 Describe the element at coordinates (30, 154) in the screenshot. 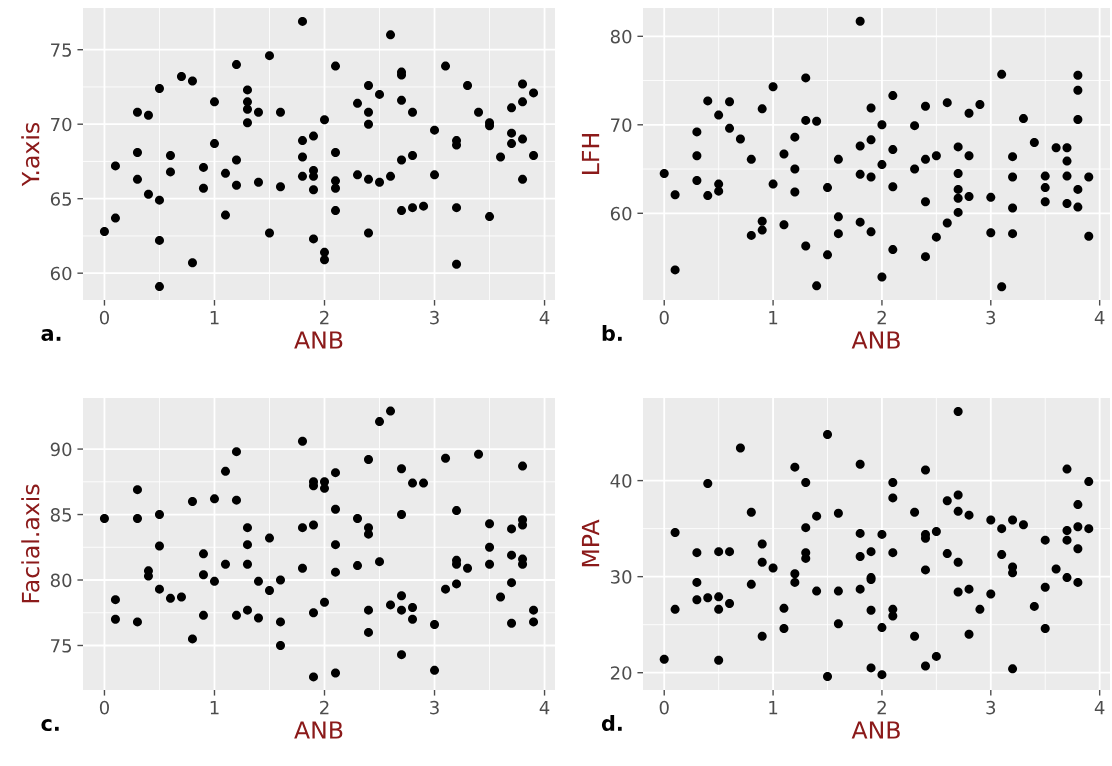

I see `y-axis-title: Y.axis` at that location.